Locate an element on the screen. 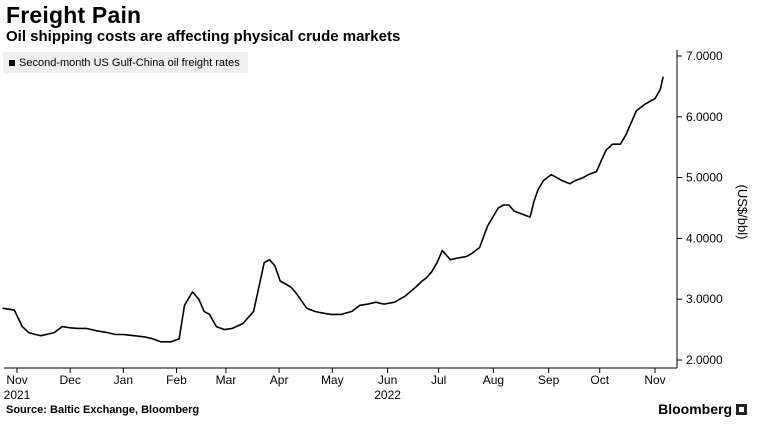  x-tick-label: Apr is located at coordinates (279, 380).